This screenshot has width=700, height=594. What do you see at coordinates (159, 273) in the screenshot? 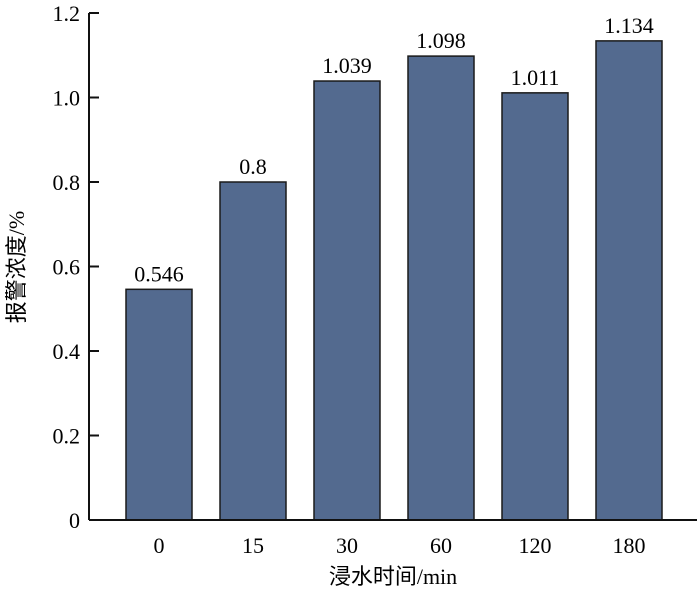
I see `data-label: 0.546` at bounding box center [159, 273].